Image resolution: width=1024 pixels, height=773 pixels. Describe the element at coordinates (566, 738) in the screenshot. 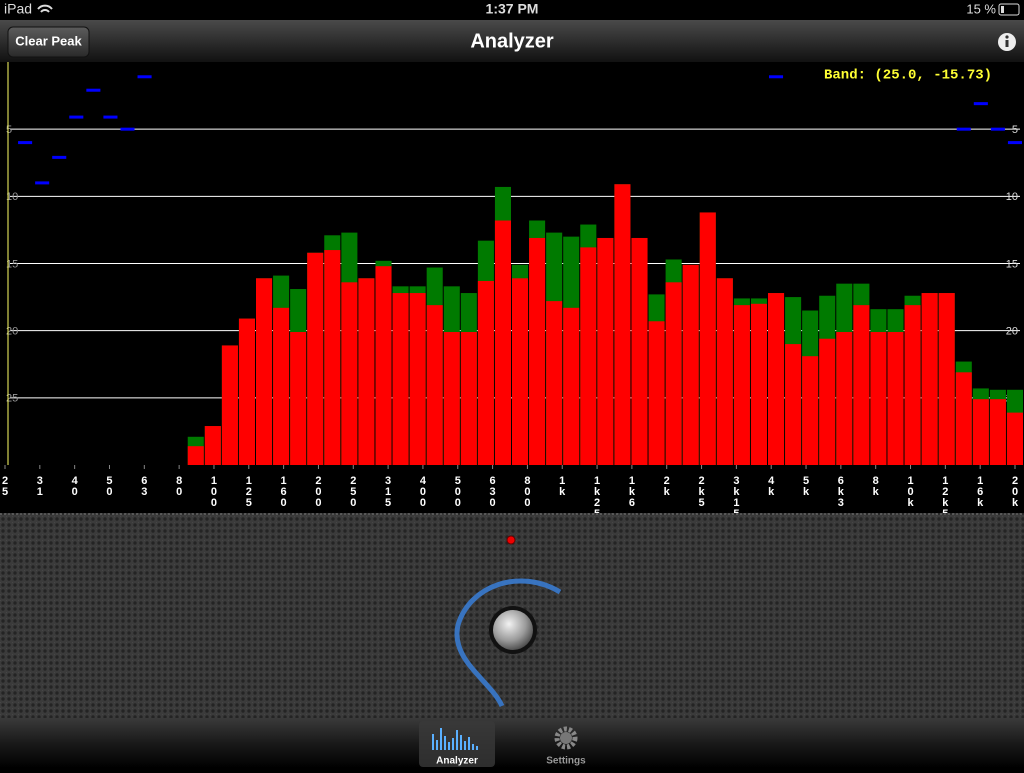

I see `settings-icon-core` at that location.